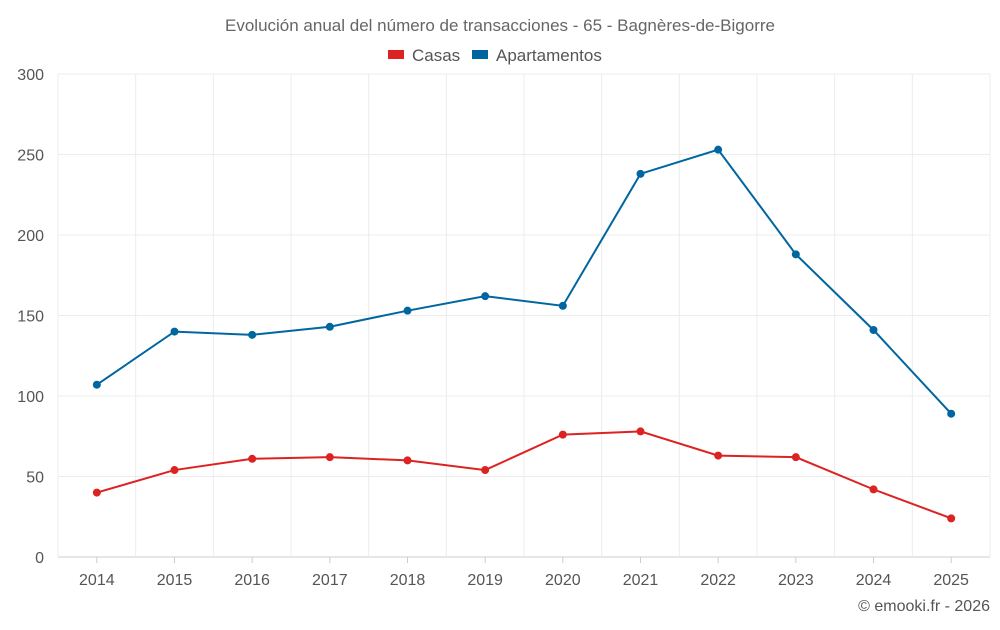  What do you see at coordinates (97, 580) in the screenshot?
I see `x-tick-label: 2014` at bounding box center [97, 580].